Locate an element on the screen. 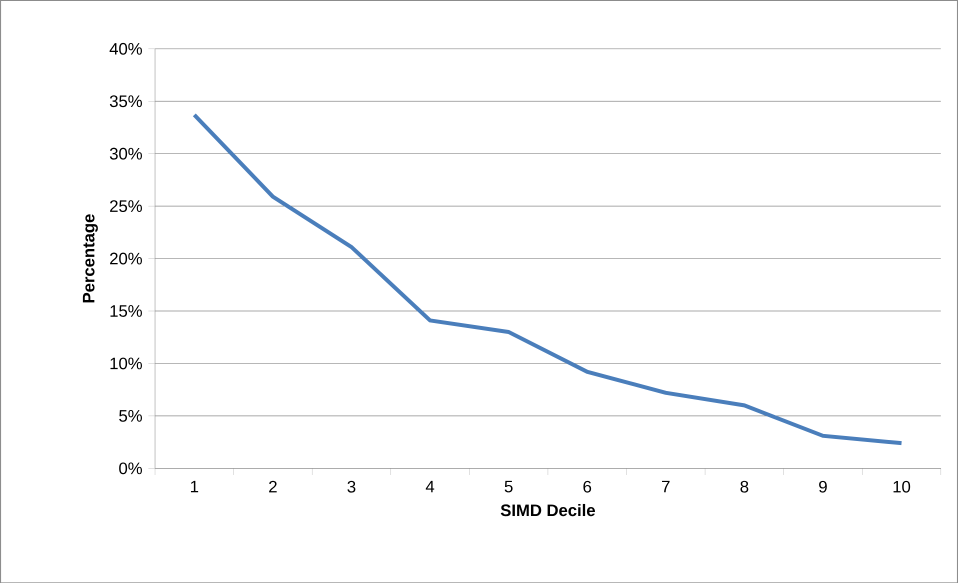 The width and height of the screenshot is (958, 583). x-tick-label: 4 is located at coordinates (430, 486).